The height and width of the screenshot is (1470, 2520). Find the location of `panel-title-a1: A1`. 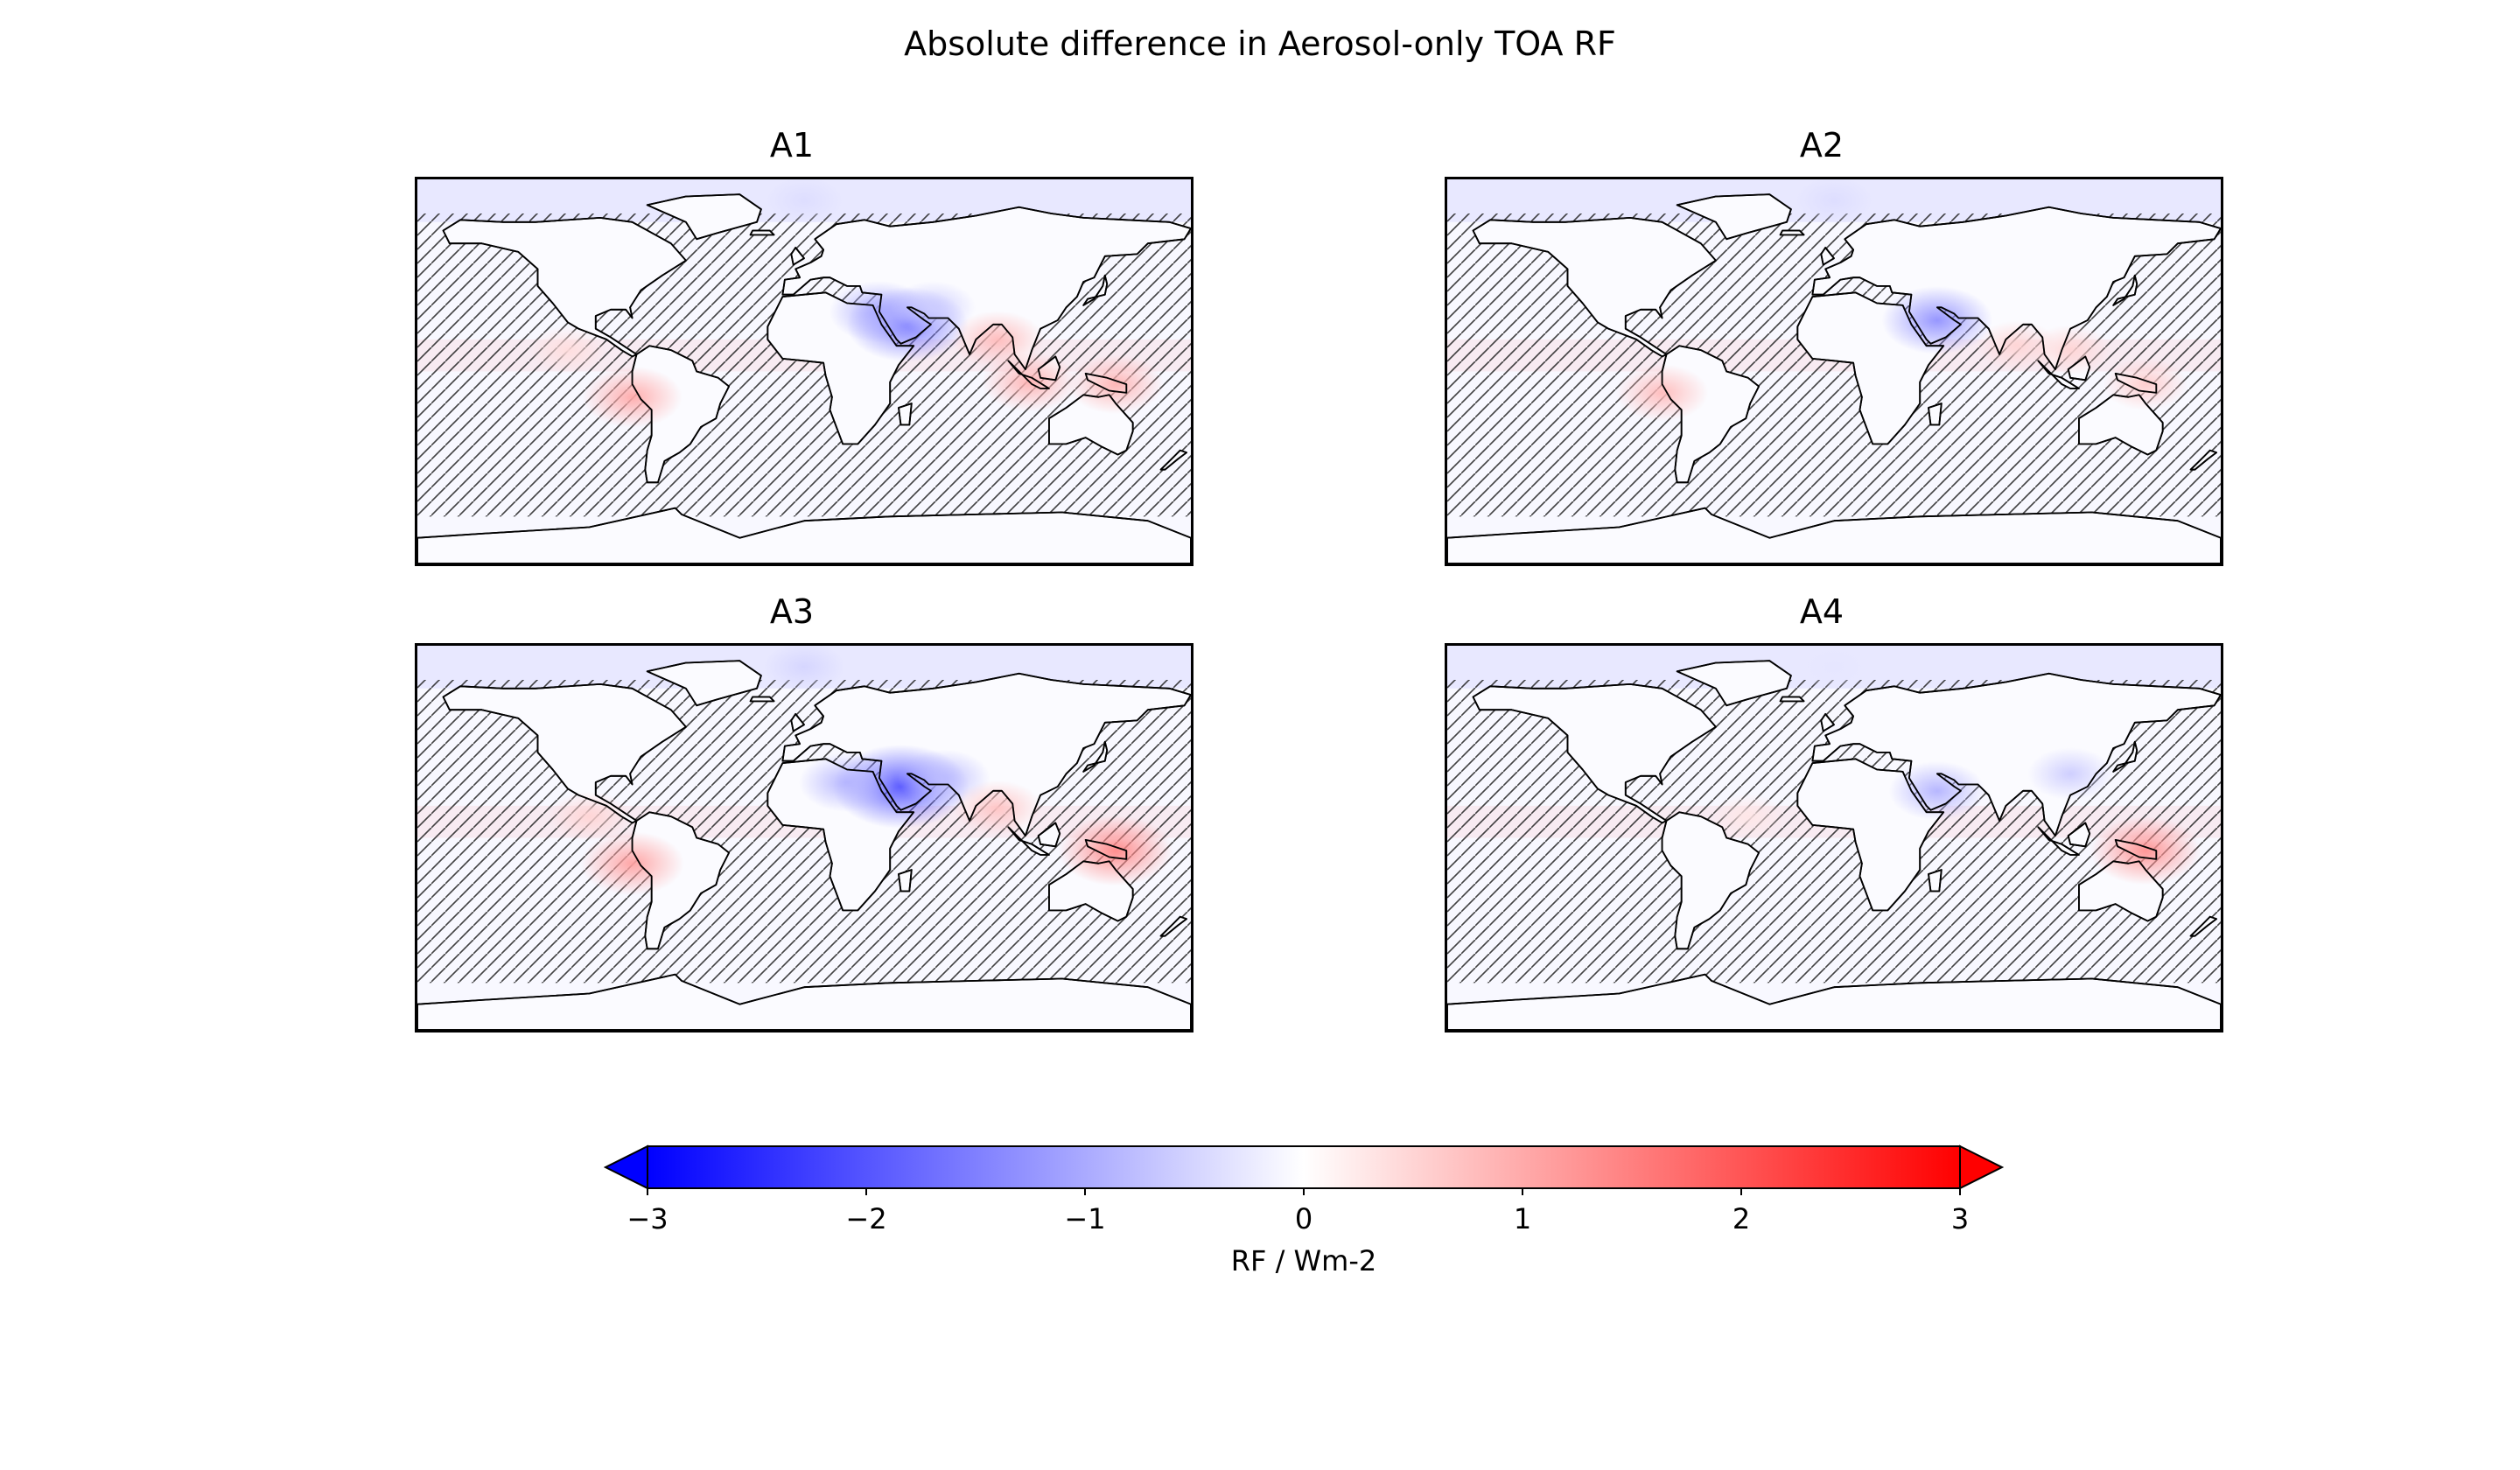

panel-title-a1: A1 is located at coordinates (792, 145).